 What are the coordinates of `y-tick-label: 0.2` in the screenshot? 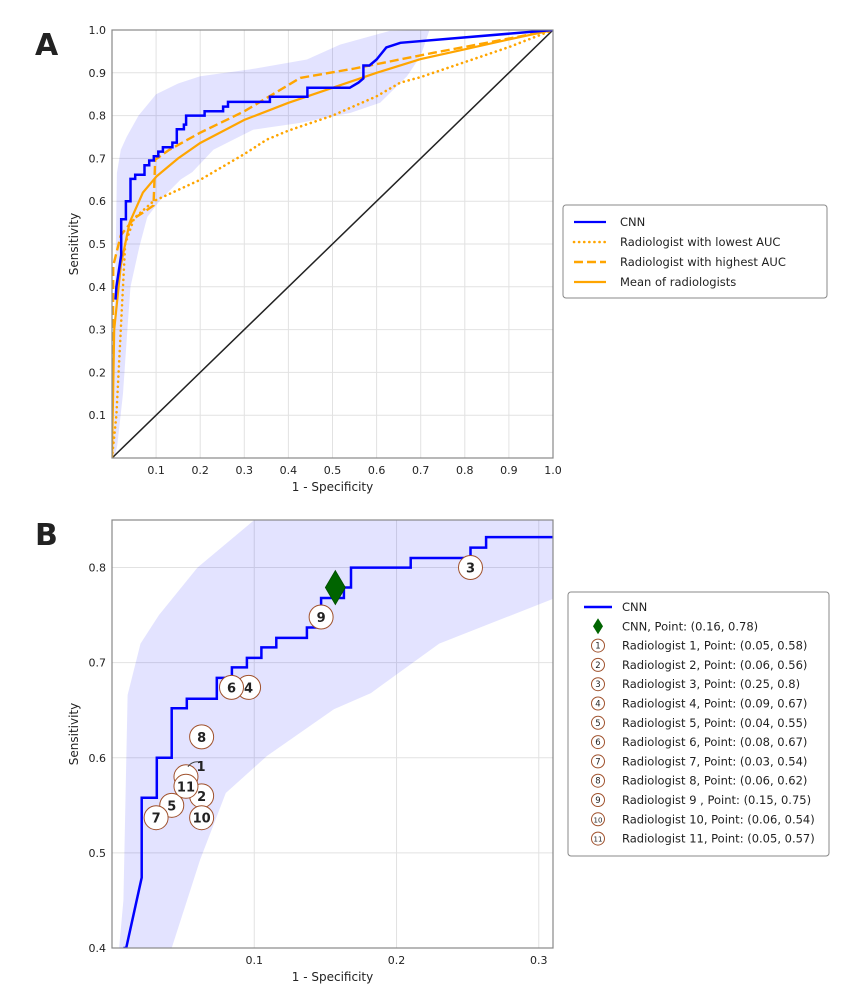 It's located at (98, 372).